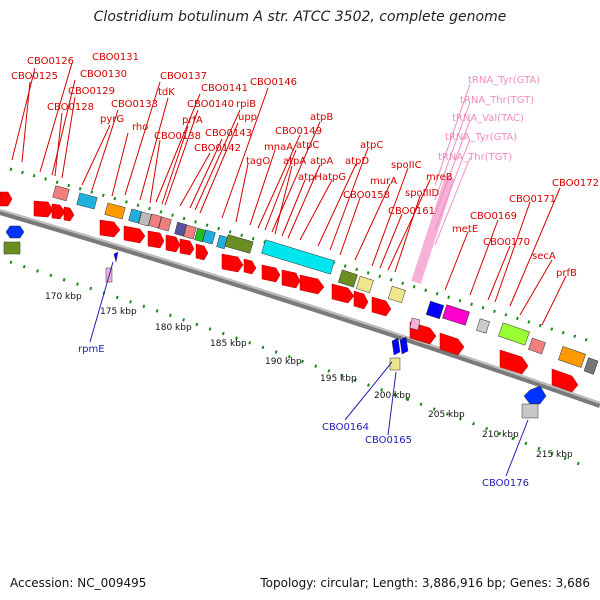 Image resolution: width=600 pixels, height=600 pixels. What do you see at coordinates (321, 117) in the screenshot?
I see `gene-label: atpB` at bounding box center [321, 117].